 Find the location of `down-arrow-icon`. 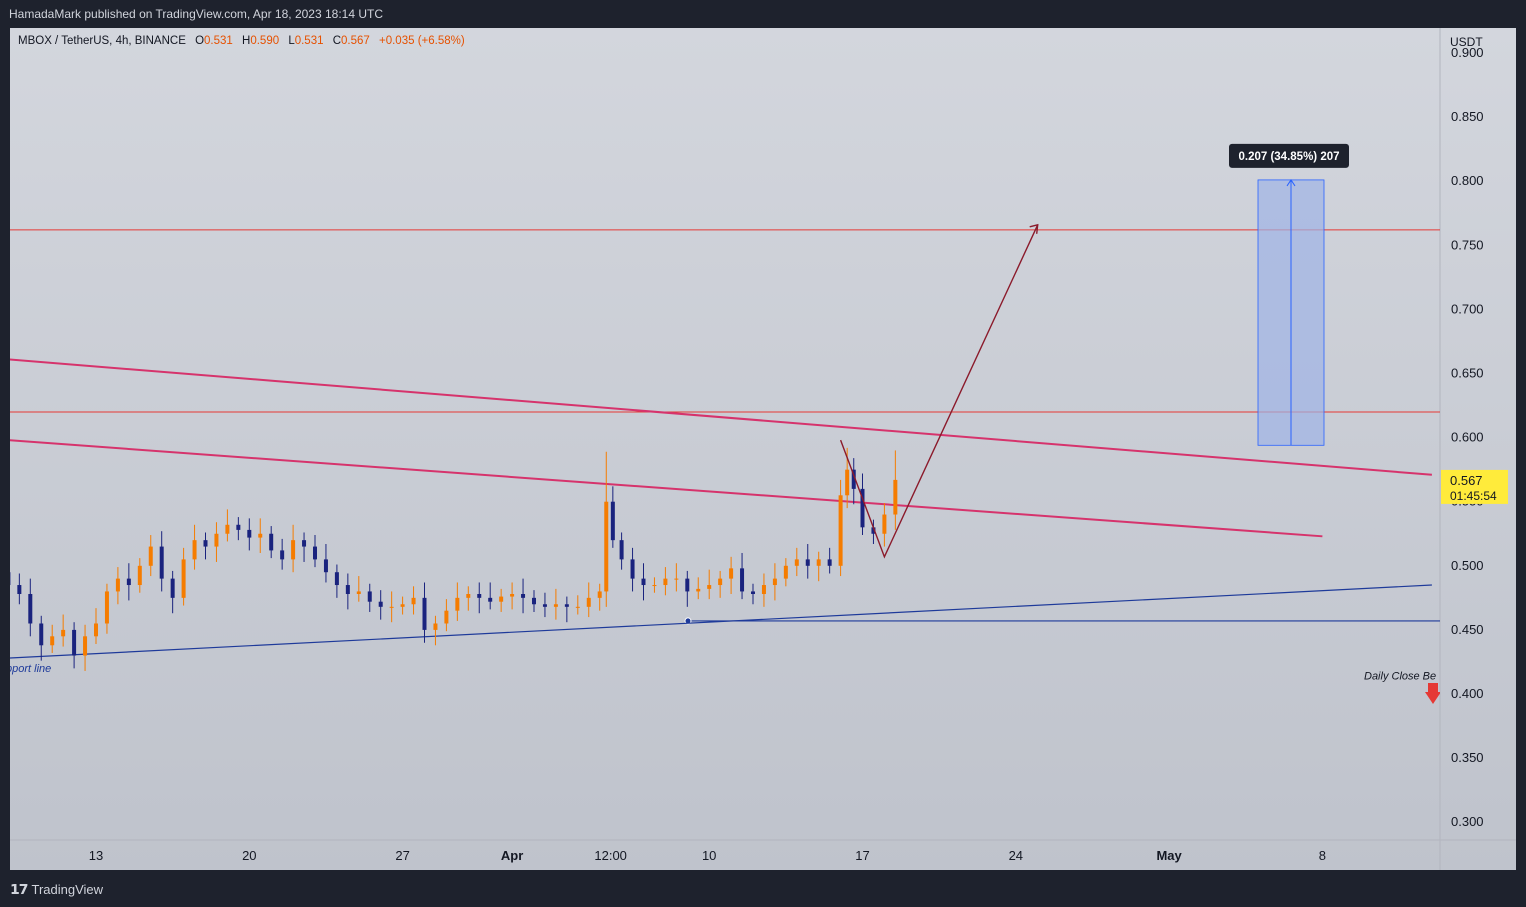

down-arrow-icon is located at coordinates (1432, 693).